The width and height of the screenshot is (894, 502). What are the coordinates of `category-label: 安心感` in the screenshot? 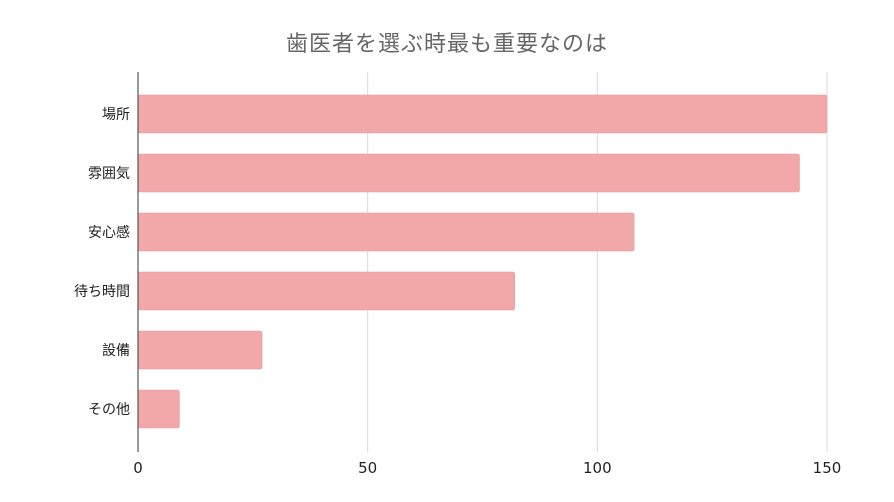 It's located at (109, 232).